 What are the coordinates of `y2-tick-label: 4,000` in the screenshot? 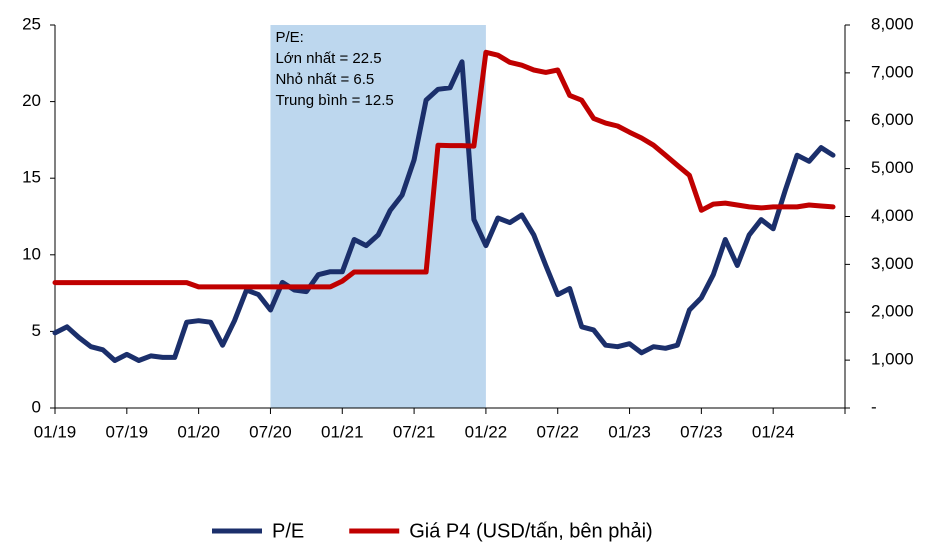 It's located at (892, 215).